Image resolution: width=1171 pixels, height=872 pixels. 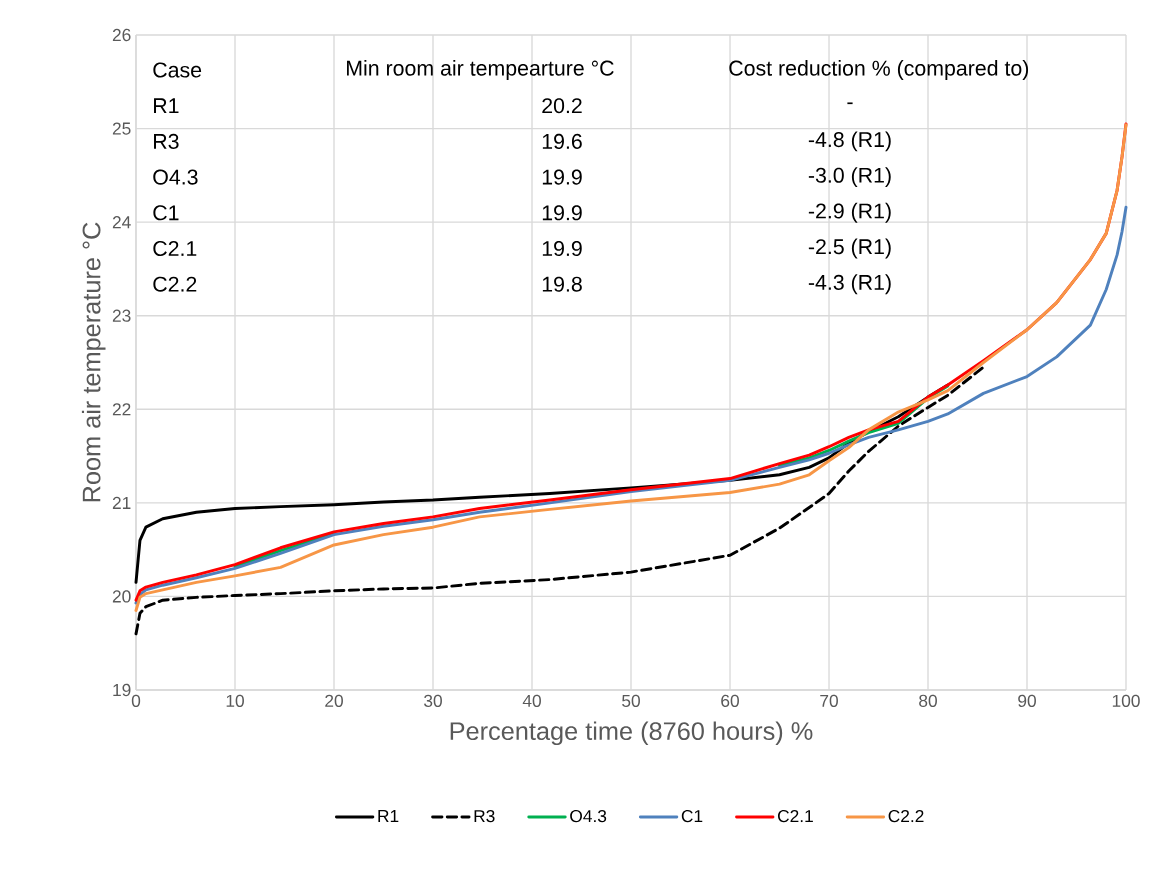 What do you see at coordinates (175, 177) in the screenshot?
I see `annotation: O4.3` at bounding box center [175, 177].